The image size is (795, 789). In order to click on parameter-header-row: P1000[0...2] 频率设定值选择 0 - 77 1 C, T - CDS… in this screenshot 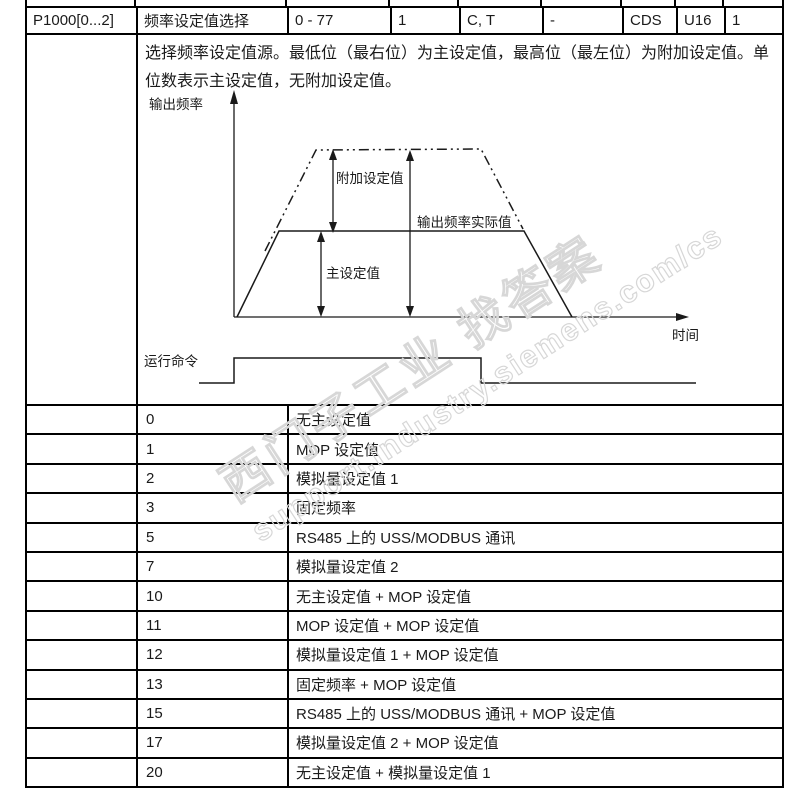, I will do `click(404, 21)`.